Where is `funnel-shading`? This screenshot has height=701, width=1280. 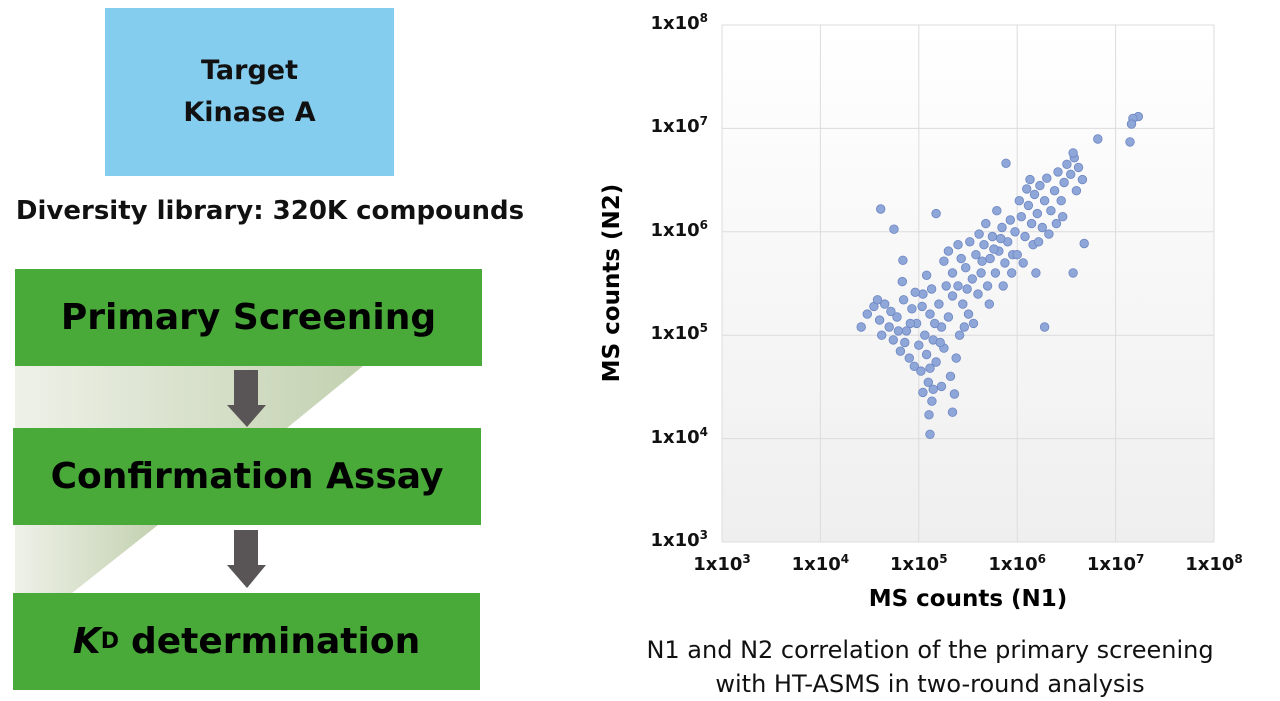 funnel-shading is located at coordinates (189, 479).